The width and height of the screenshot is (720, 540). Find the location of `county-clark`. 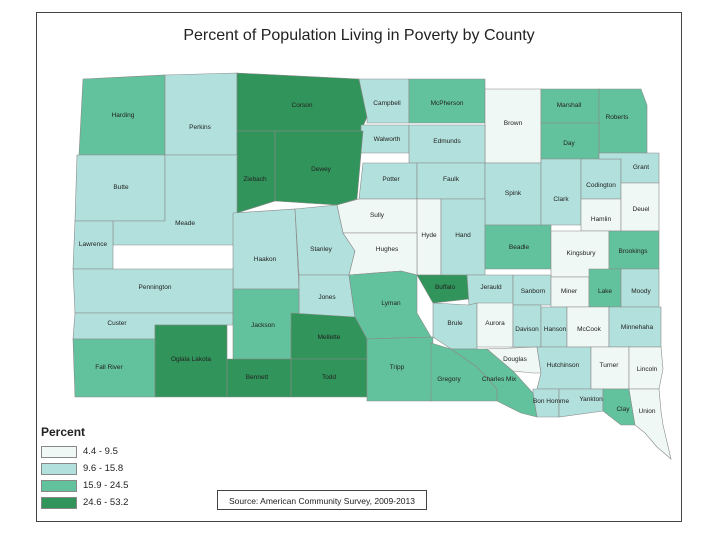

county-clark is located at coordinates (561, 192).